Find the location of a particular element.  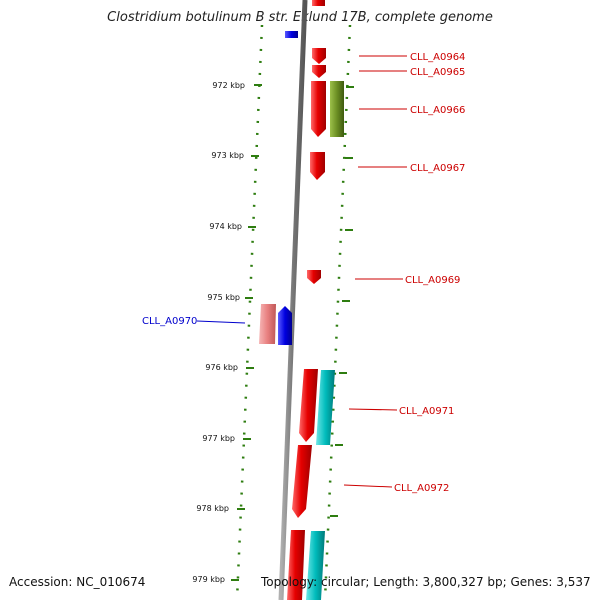

backbone-line is located at coordinates (293, 300).